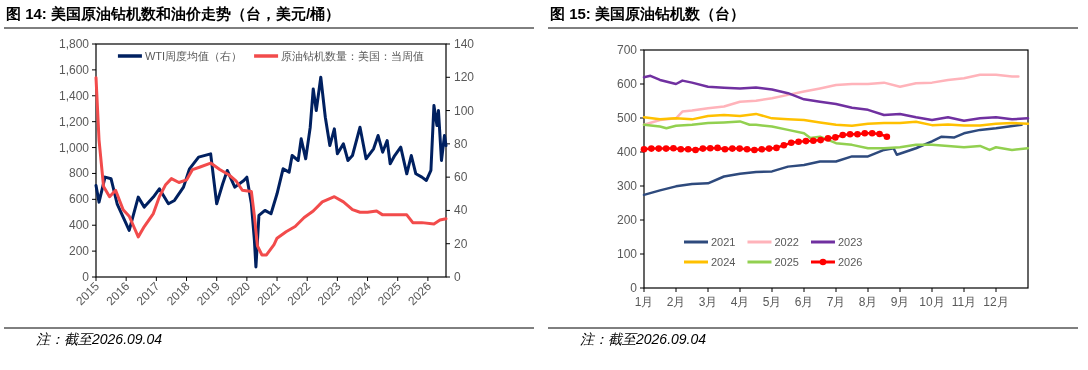 This screenshot has height=370, width=1088. What do you see at coordinates (74, 147) in the screenshot?
I see `y-tick-label: 1,000` at bounding box center [74, 147].